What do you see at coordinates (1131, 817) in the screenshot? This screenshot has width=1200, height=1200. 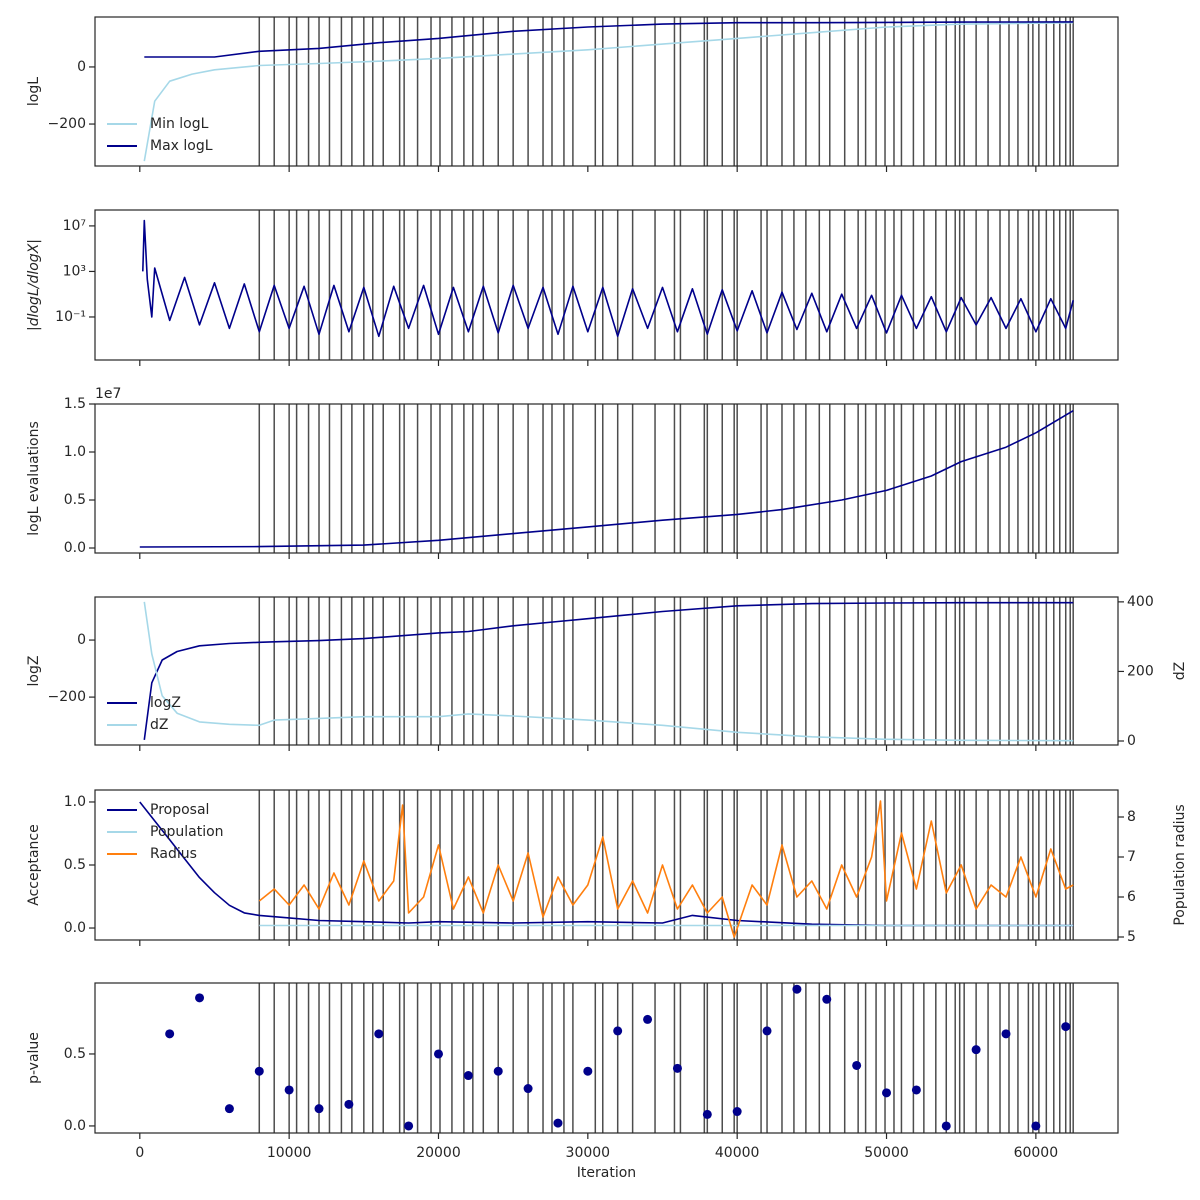 I see `y2-tick-label: 8` at bounding box center [1131, 817].